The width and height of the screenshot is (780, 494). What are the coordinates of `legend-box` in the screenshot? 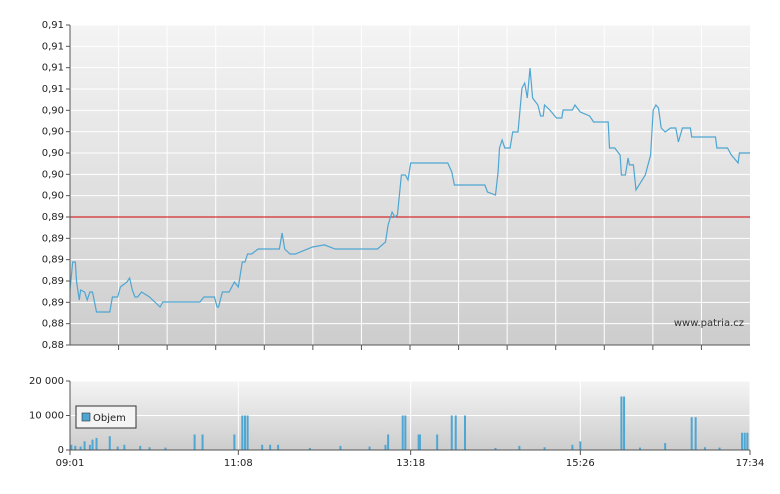 It's located at (106, 417).